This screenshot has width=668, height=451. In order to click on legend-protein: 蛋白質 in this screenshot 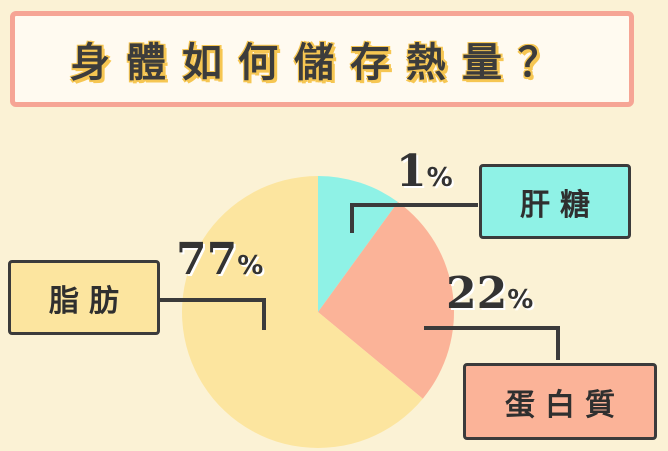, I will do `click(565, 405)`.